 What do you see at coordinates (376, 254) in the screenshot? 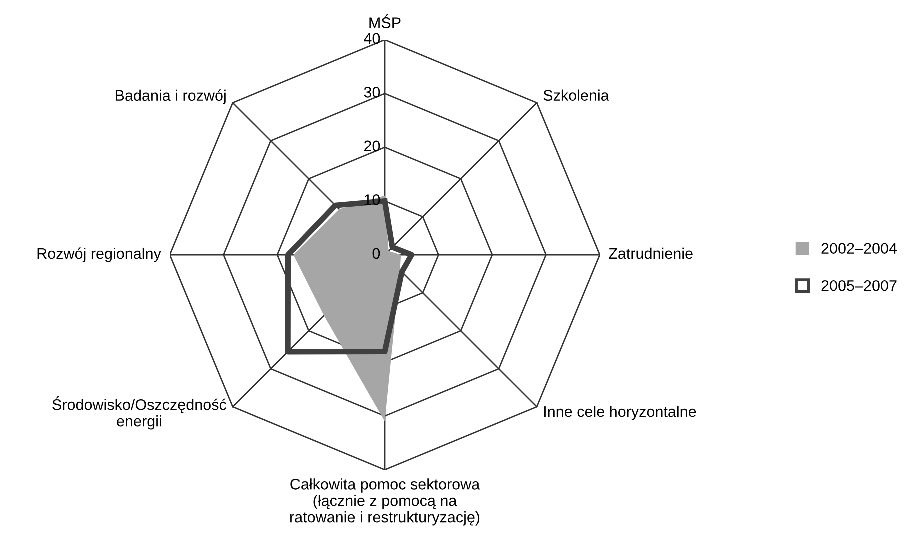
I see `y-tick-label: 0` at bounding box center [376, 254].